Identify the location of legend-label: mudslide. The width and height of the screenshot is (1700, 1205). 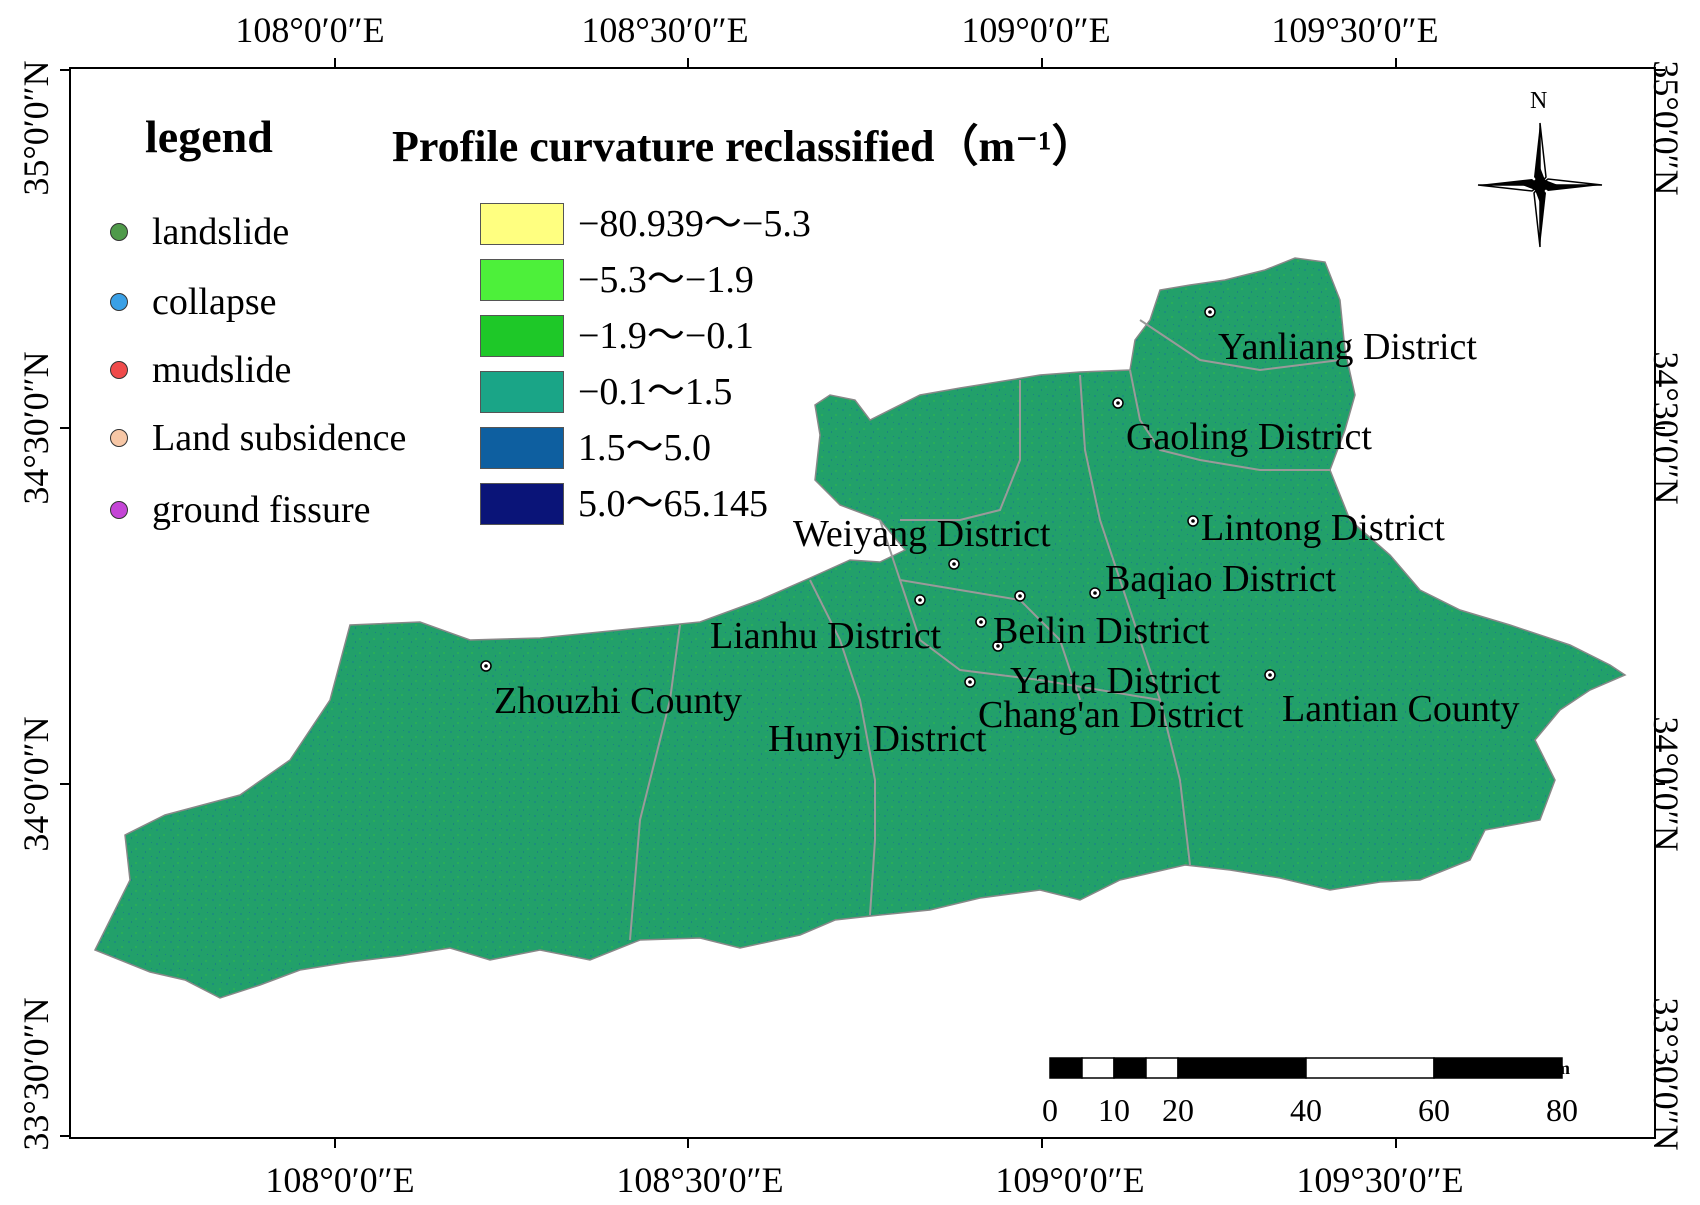
(222, 370).